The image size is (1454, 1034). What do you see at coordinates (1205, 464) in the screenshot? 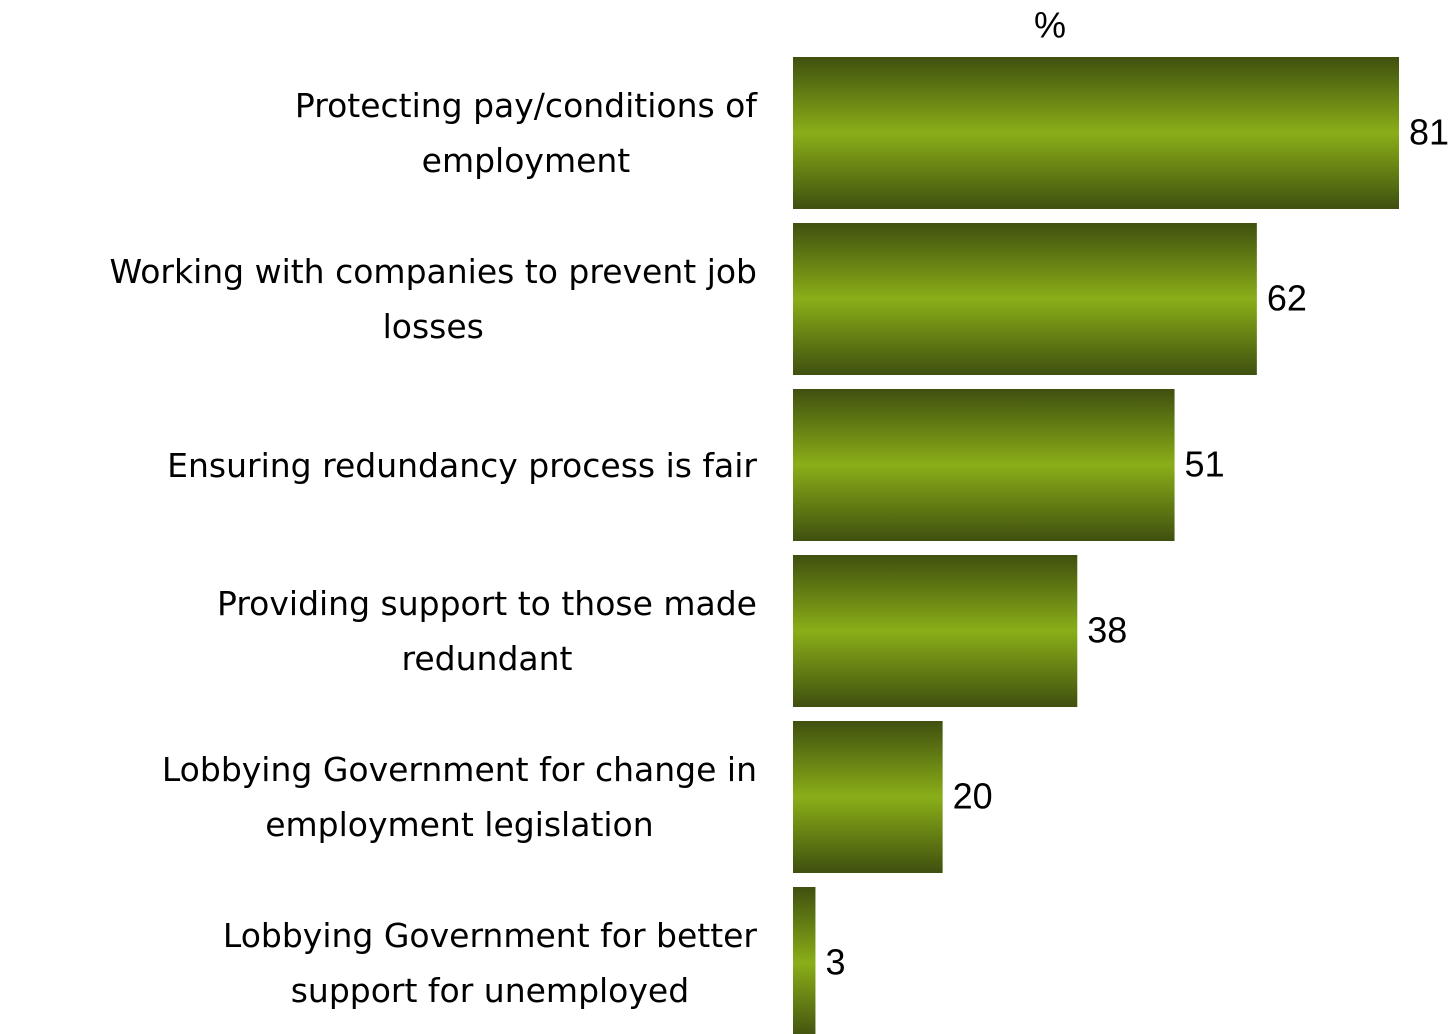
I see `value-label: 51` at bounding box center [1205, 464].